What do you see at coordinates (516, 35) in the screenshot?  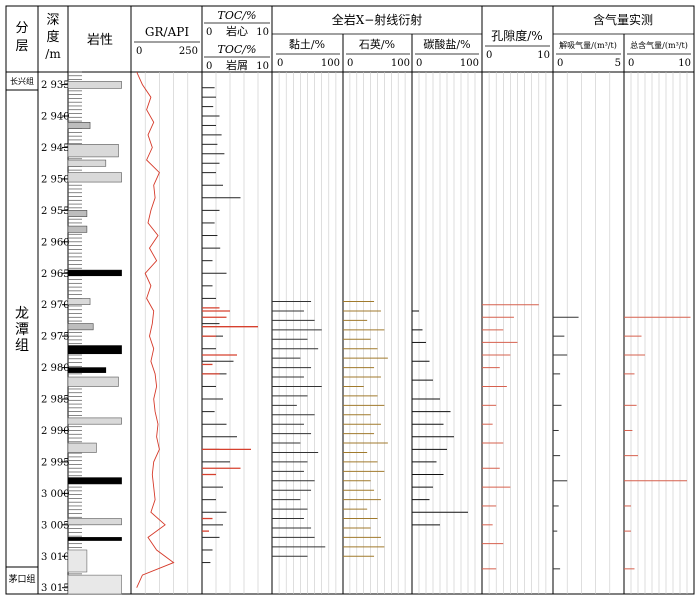 I see `porosity-title: 孔隙度/%` at bounding box center [516, 35].